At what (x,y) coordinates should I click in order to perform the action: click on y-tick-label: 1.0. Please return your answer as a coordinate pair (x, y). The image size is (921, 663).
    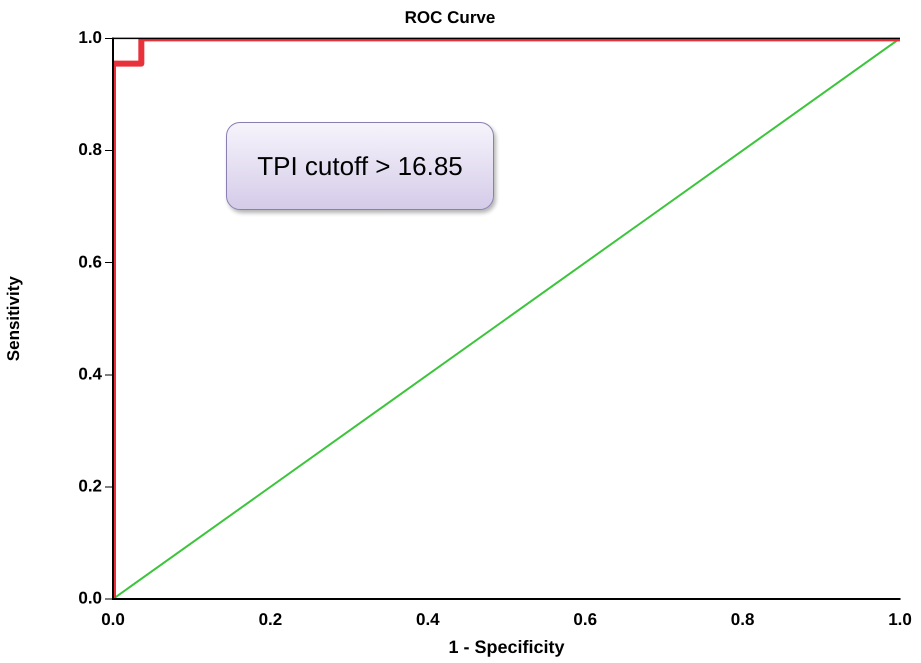
    Looking at the image, I should click on (90, 38).